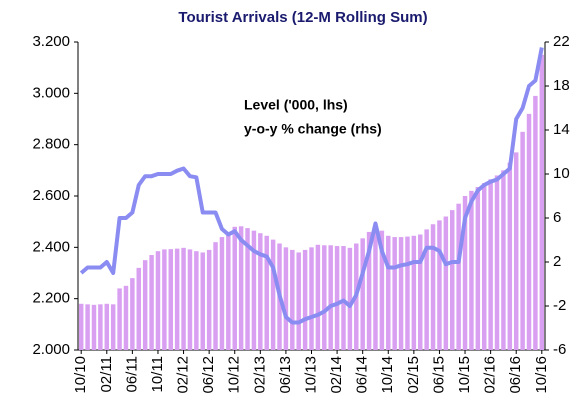 This screenshot has width=587, height=417. What do you see at coordinates (234, 375) in the screenshot?
I see `x-tick-label: 10/12` at bounding box center [234, 375].